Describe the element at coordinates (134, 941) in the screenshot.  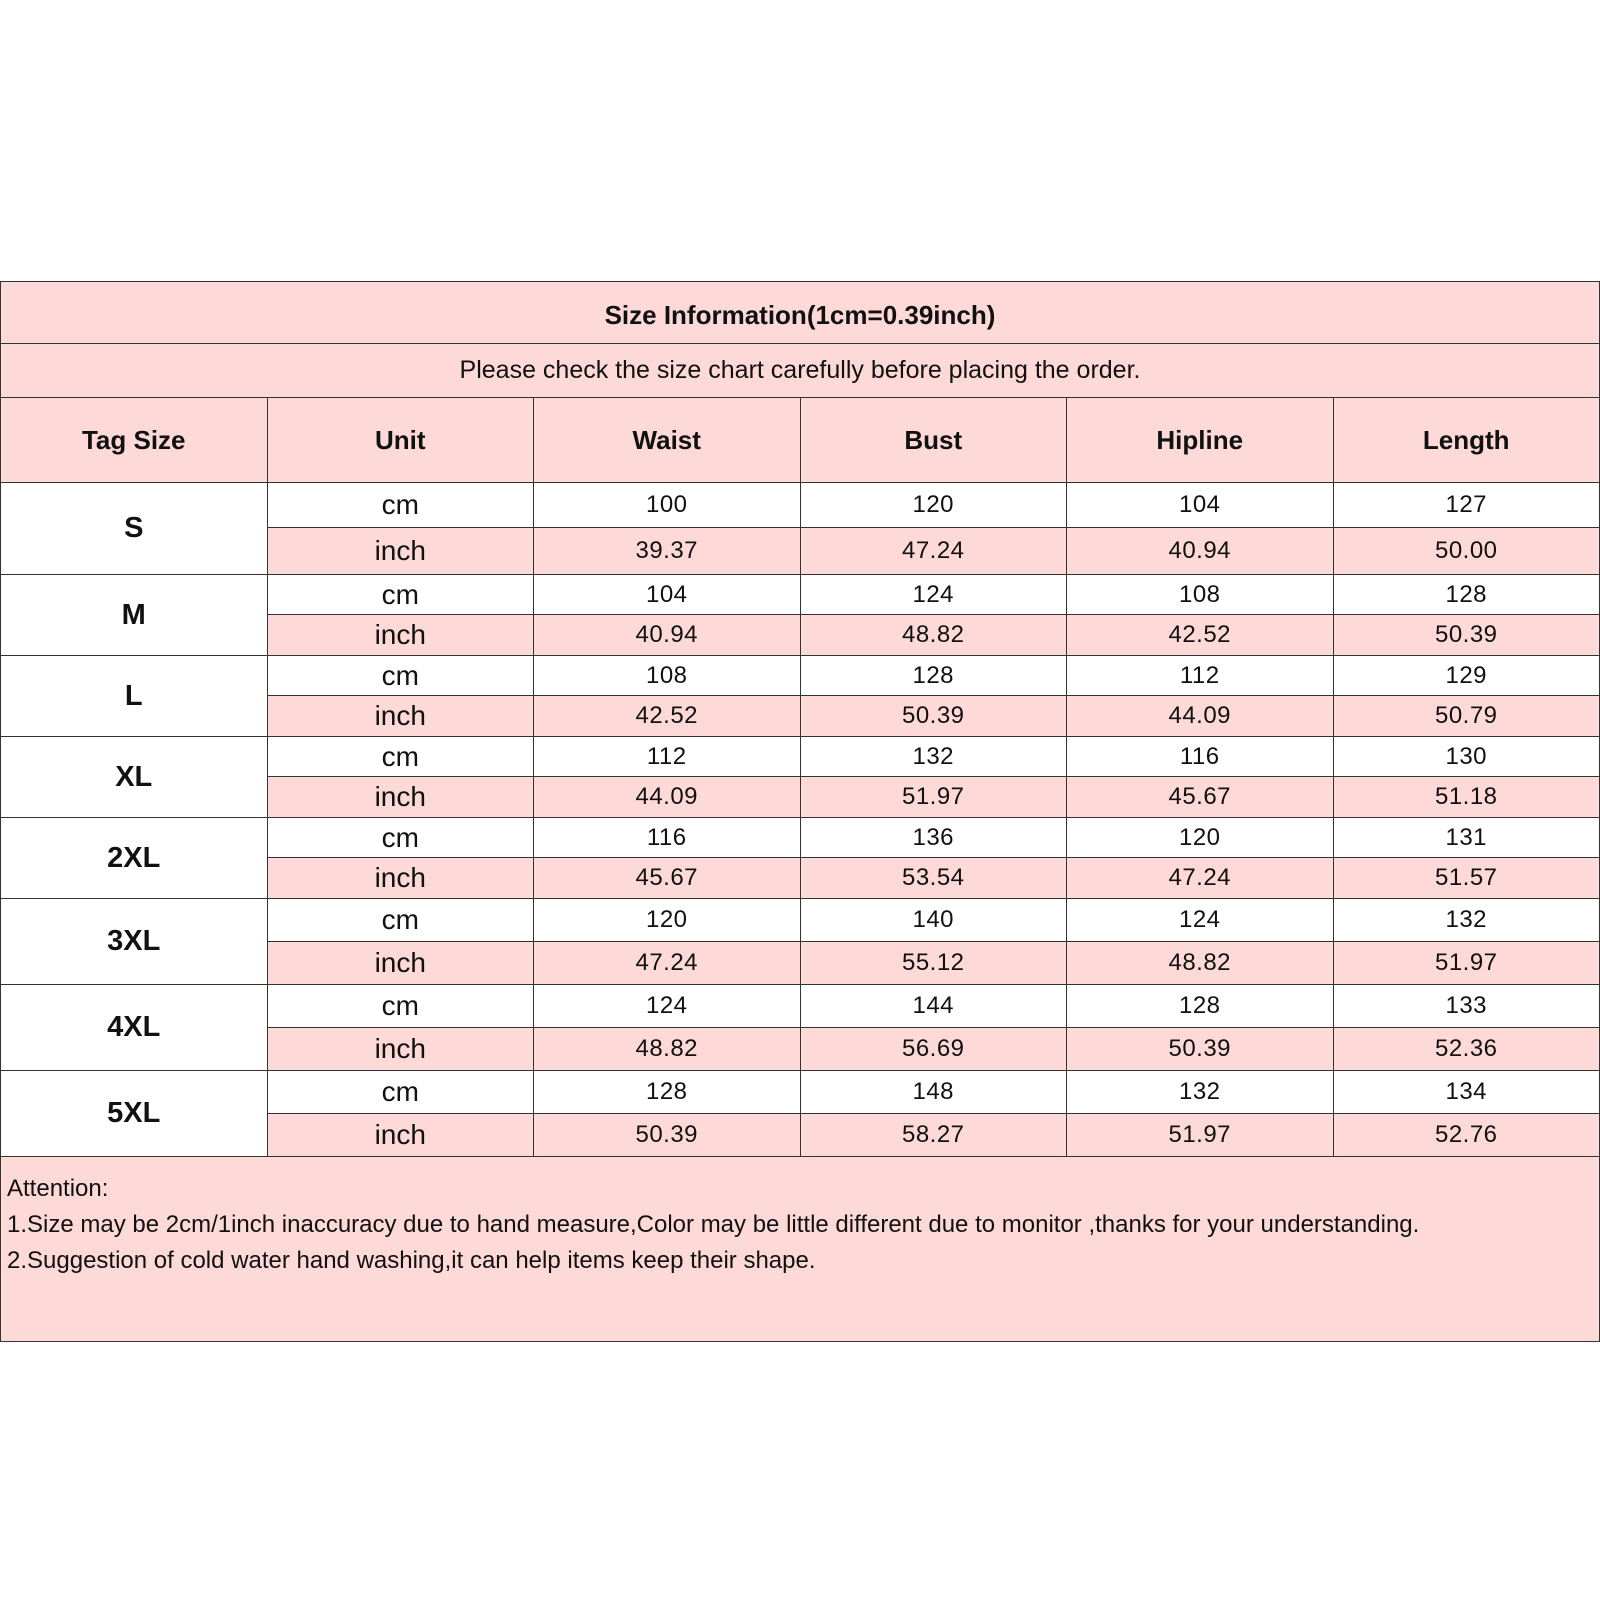
I see `tag-size-cell: 3XL` at that location.